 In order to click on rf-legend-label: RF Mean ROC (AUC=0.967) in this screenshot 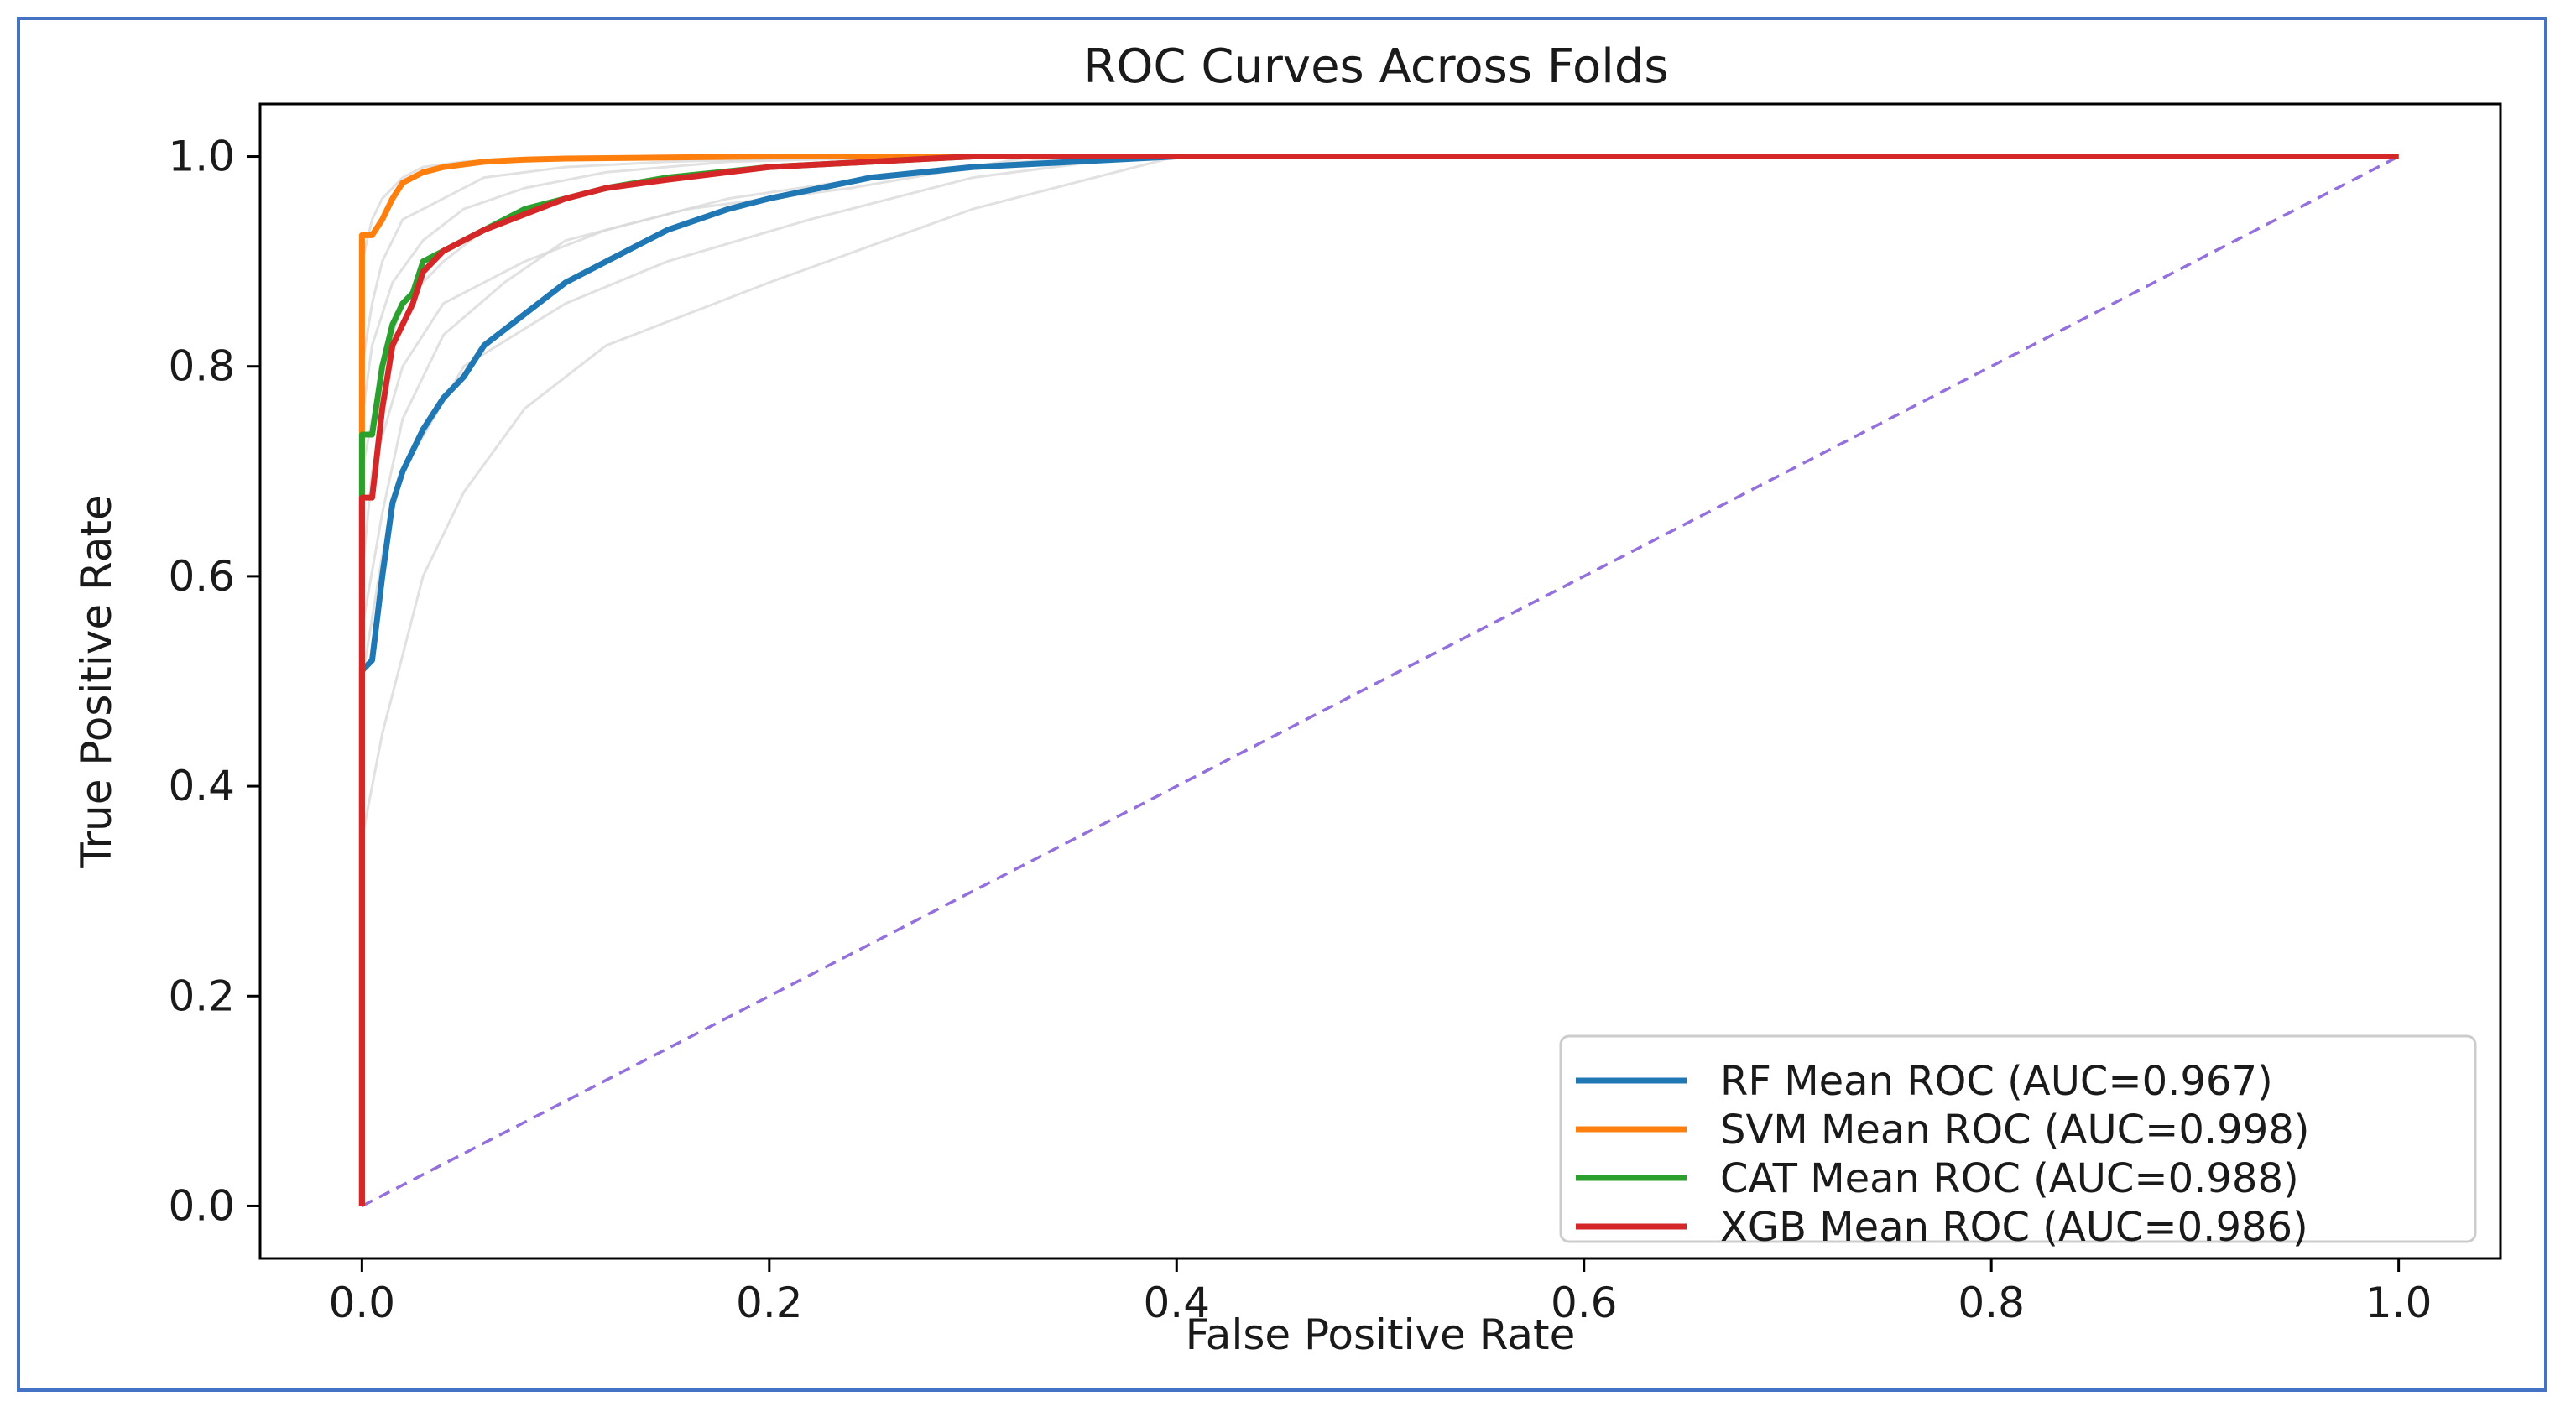, I will do `click(1996, 1081)`.